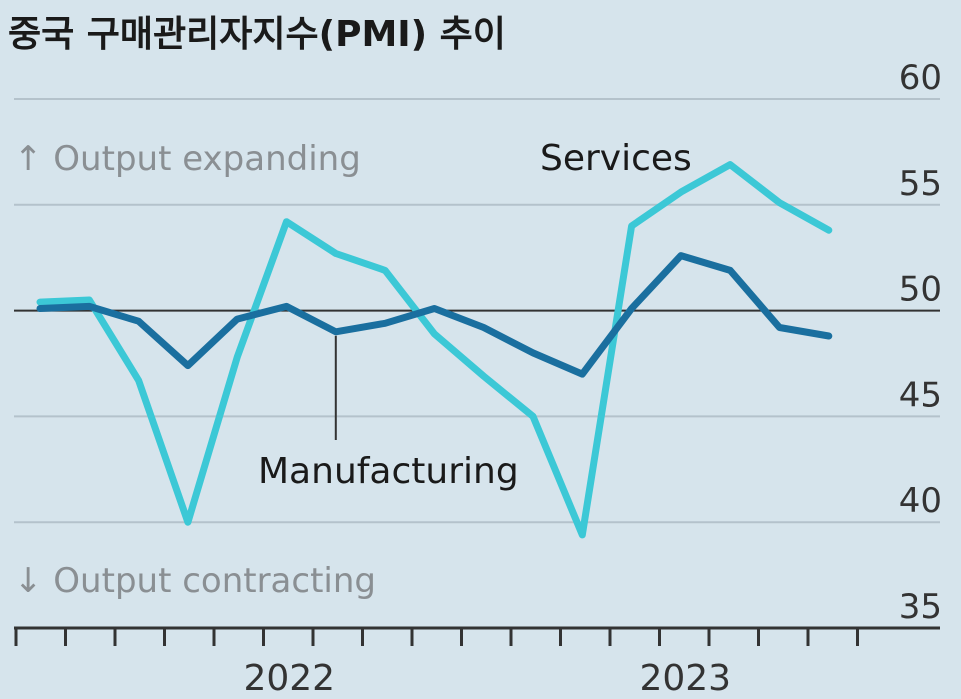  I want to click on manufacturing-series-line, so click(434, 315).